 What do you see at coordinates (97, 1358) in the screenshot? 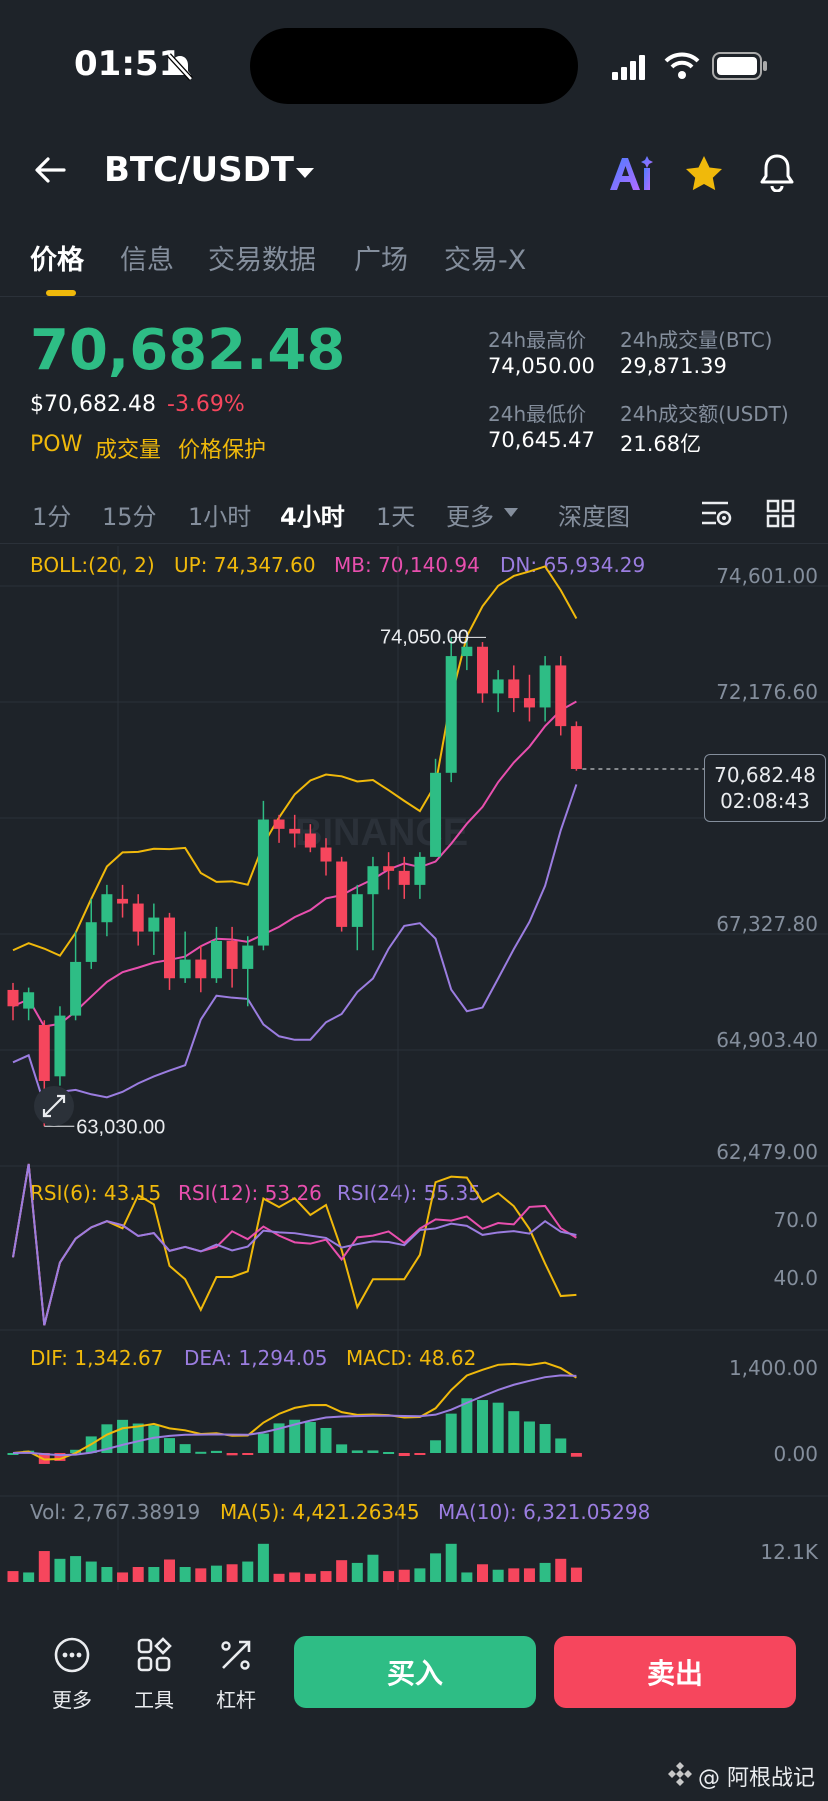
I see `macd-dif: DIF: 1,342.67` at bounding box center [97, 1358].